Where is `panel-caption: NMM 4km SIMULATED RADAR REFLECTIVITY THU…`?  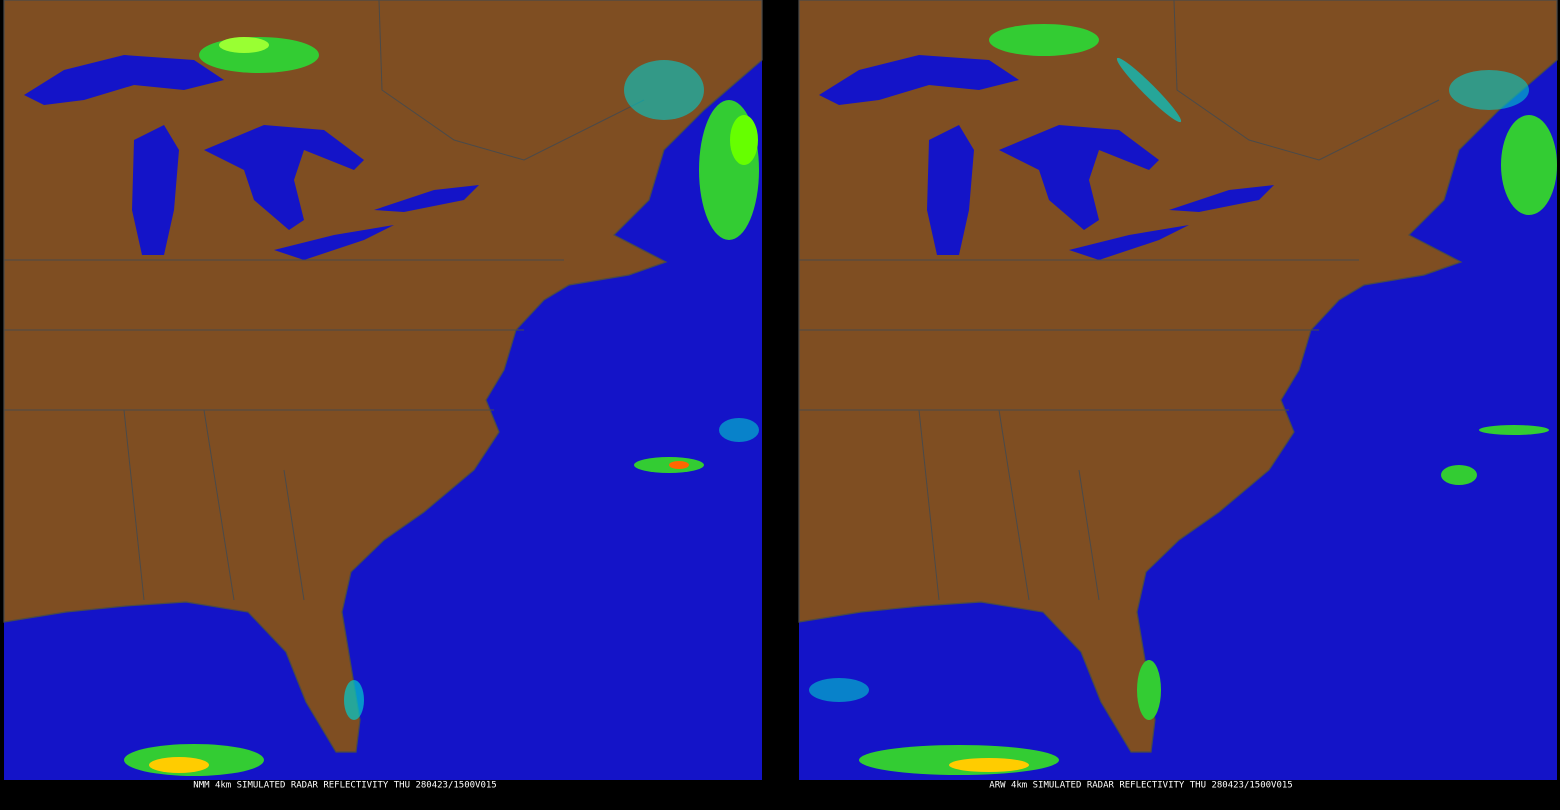
panel-caption: NMM 4km SIMULATED RADAR REFLECTIVITY THU… is located at coordinates (344, 786).